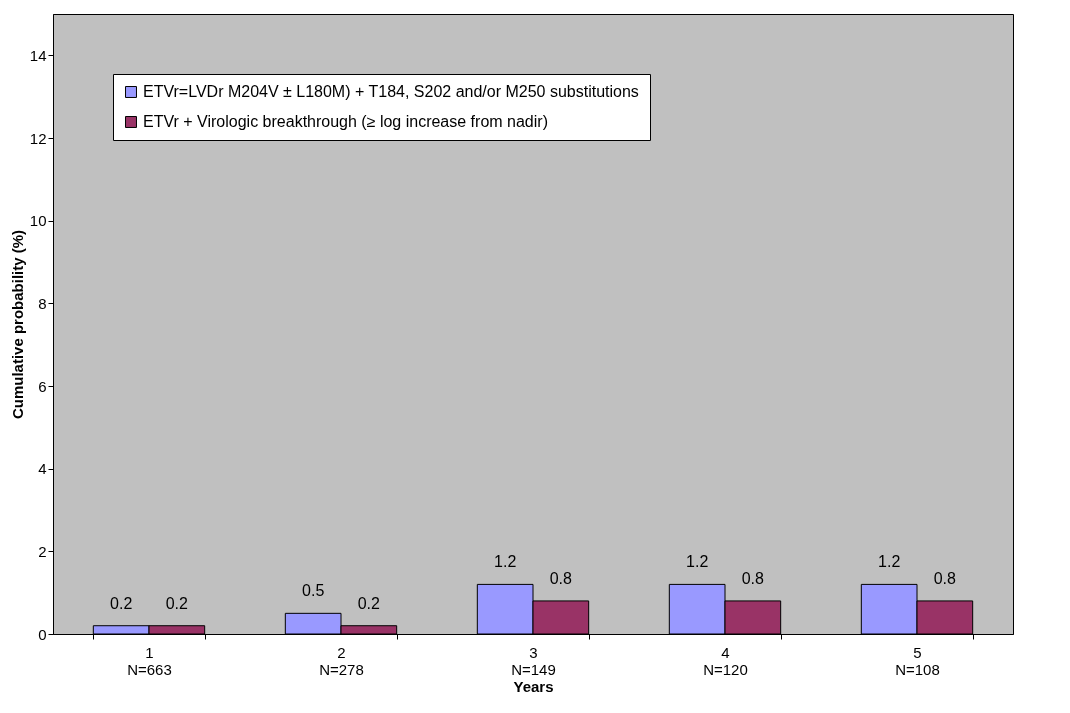 The height and width of the screenshot is (713, 1070). What do you see at coordinates (345, 121) in the screenshot?
I see `legend-label: ETVr + Virologic breakthrough (≥ log increase from nadir)` at bounding box center [345, 121].